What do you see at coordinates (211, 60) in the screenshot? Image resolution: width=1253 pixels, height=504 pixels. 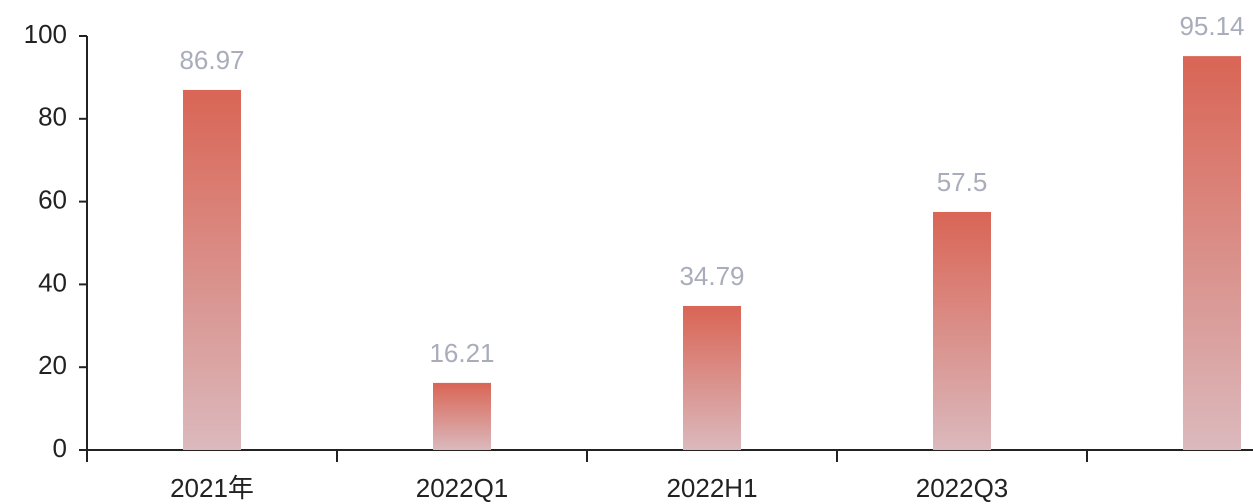 I see `value-label: 86.97` at bounding box center [211, 60].